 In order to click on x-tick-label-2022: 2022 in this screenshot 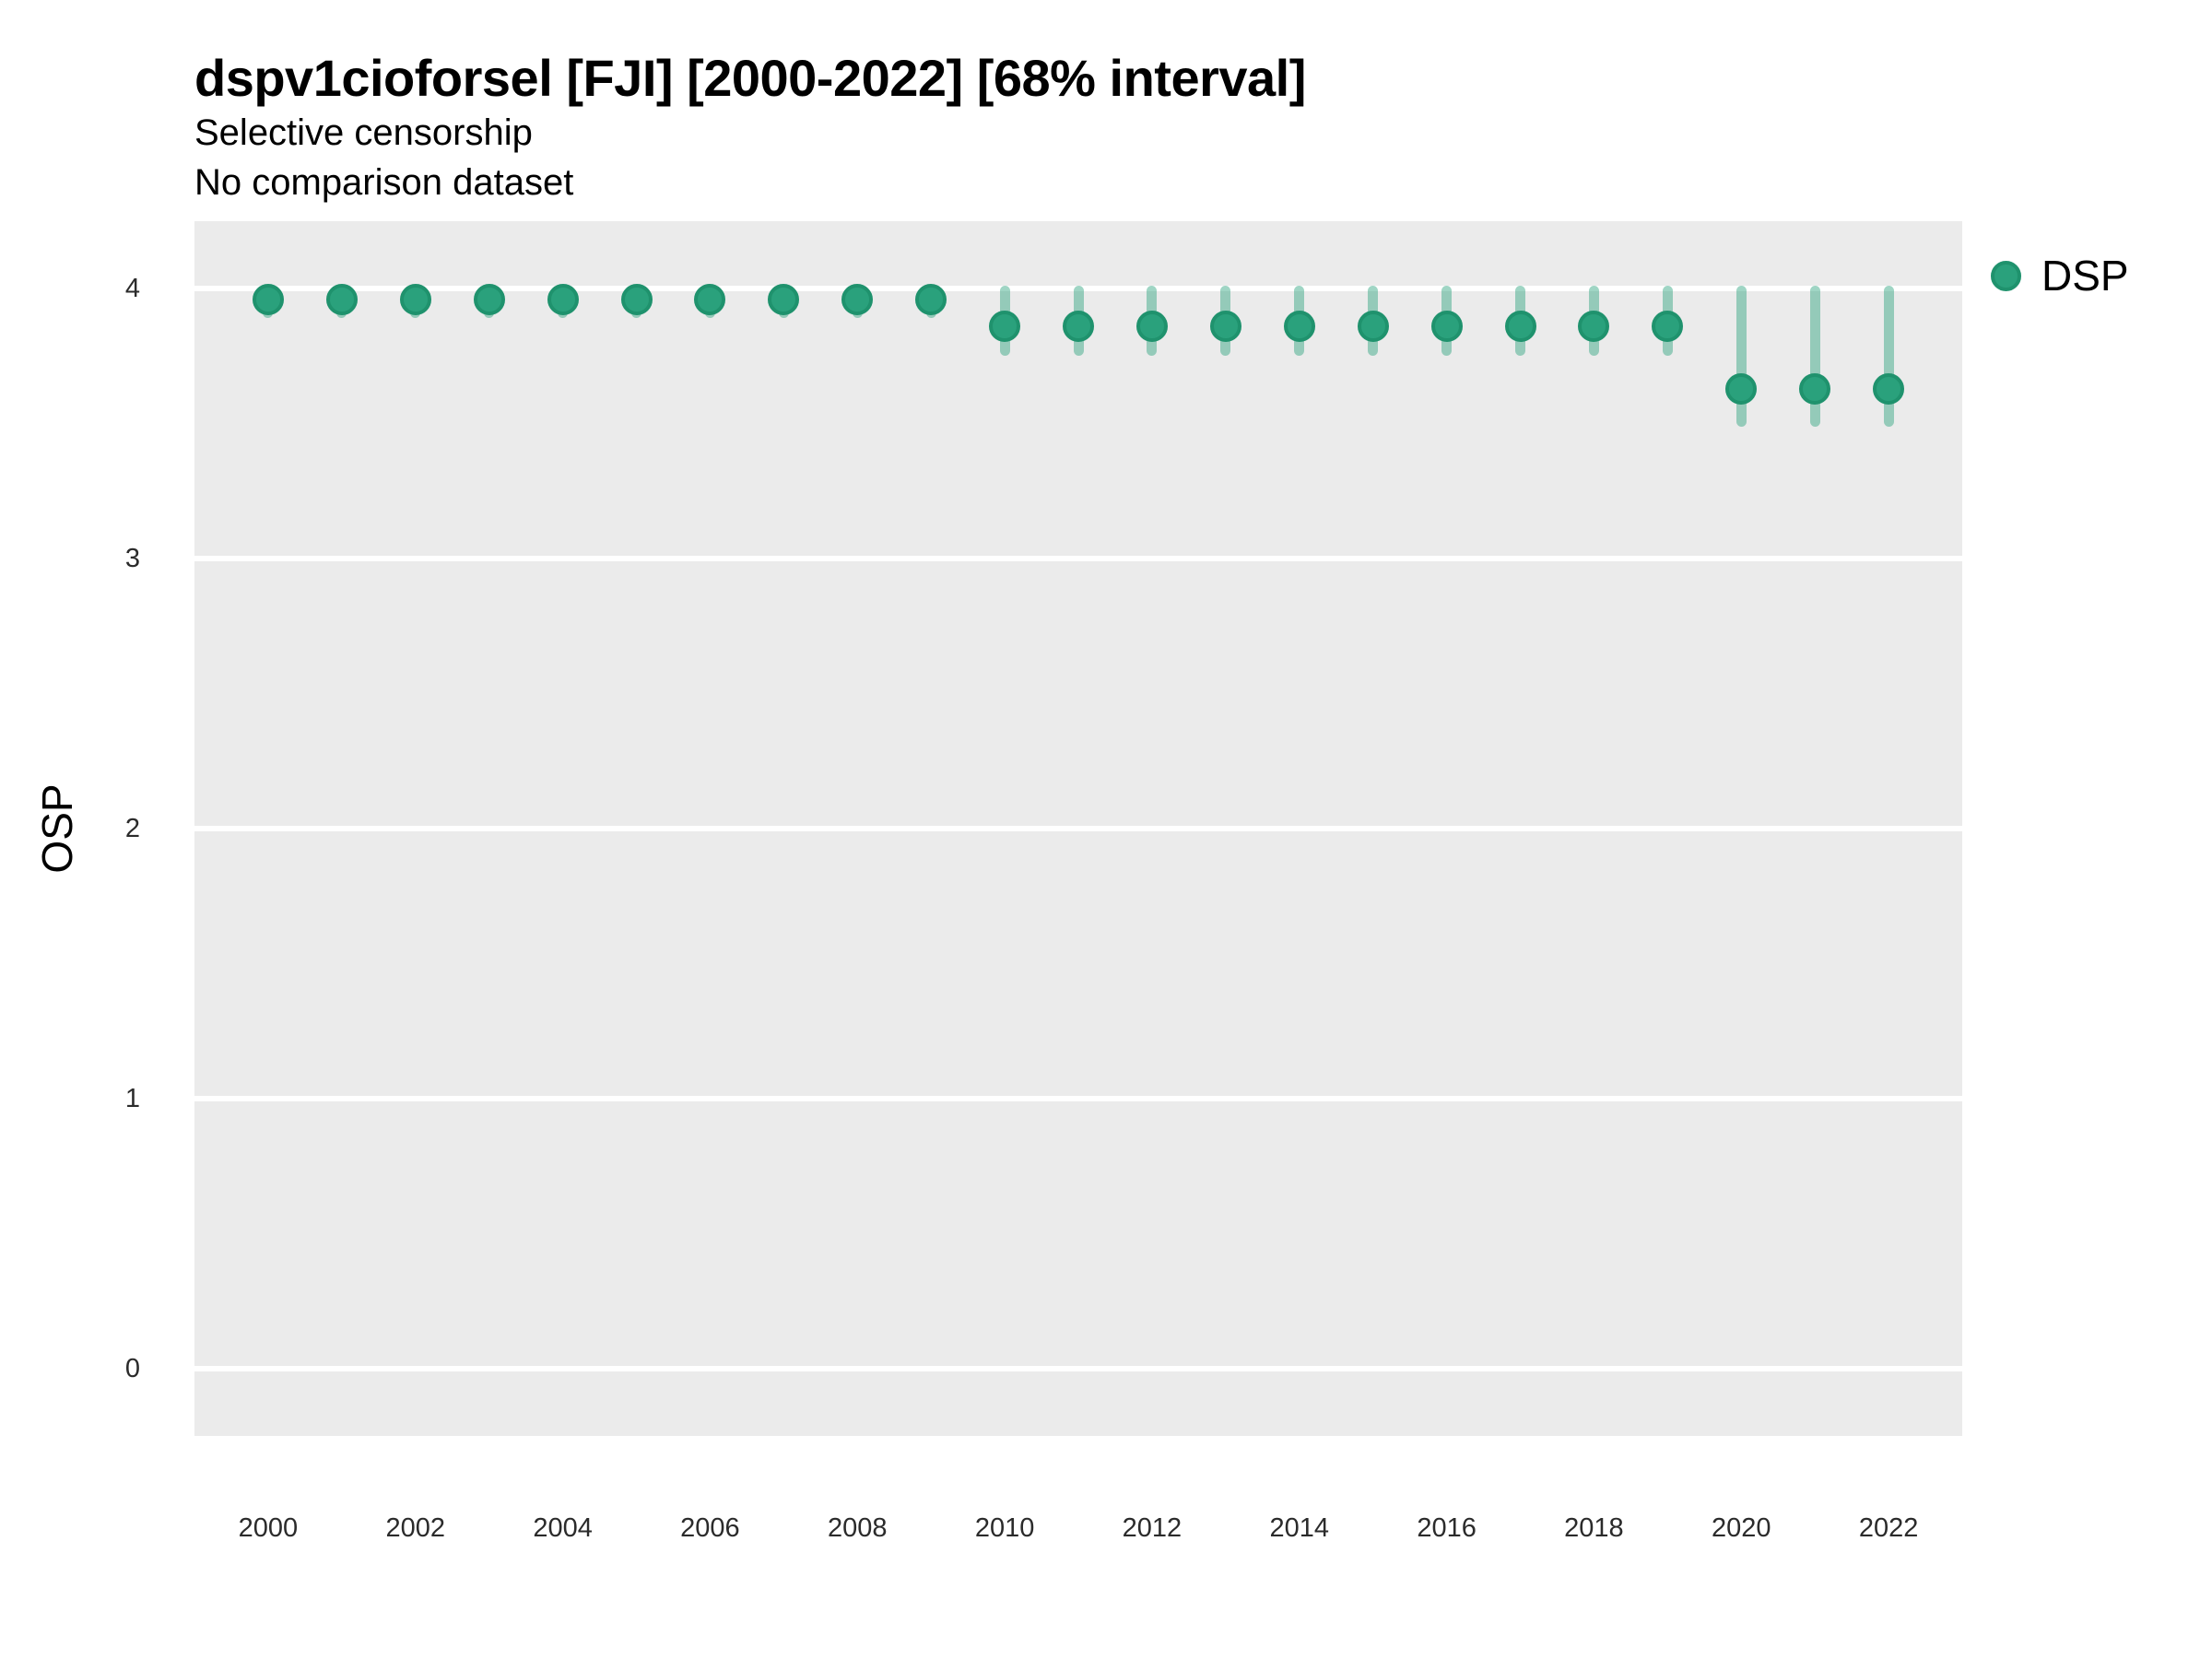, I will do `click(1888, 1528)`.